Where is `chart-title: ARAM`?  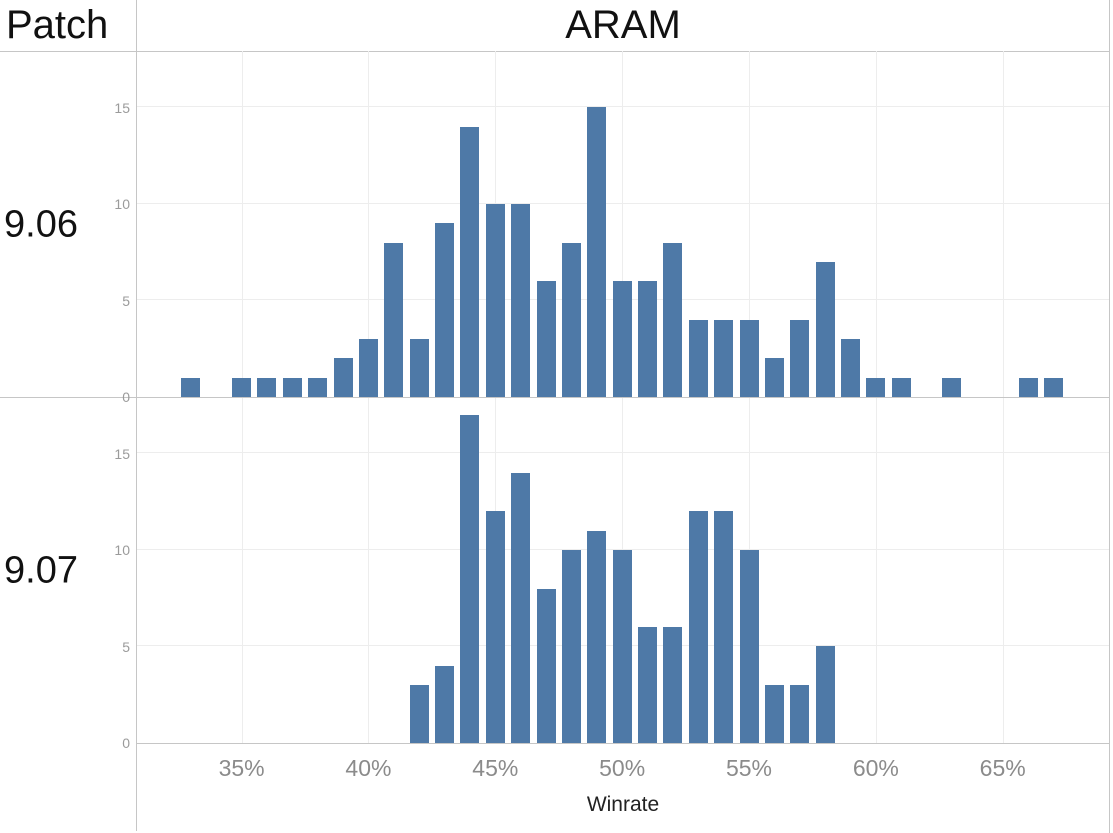
chart-title: ARAM is located at coordinates (623, 25).